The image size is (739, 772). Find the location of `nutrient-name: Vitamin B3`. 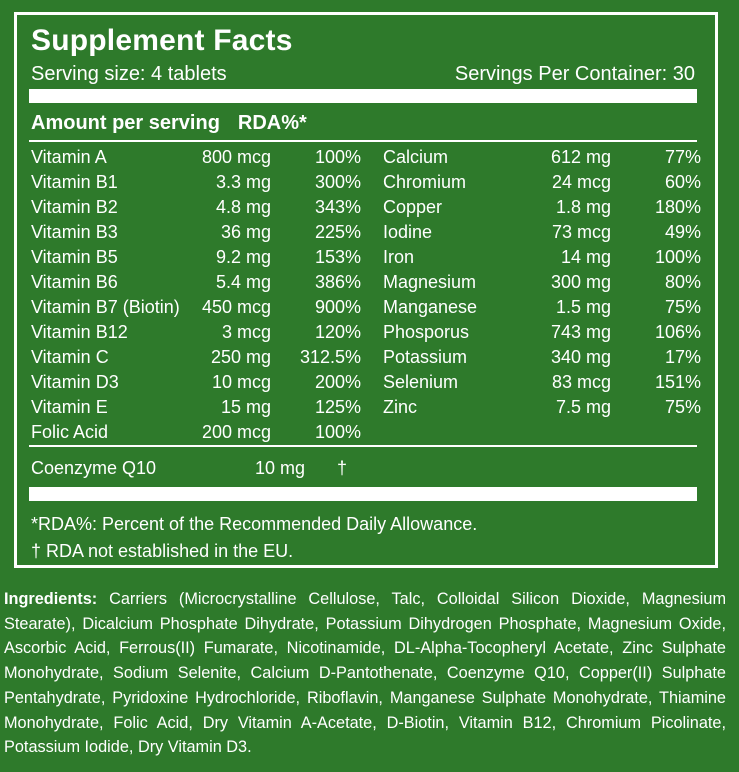

nutrient-name: Vitamin B3 is located at coordinates (74, 232).